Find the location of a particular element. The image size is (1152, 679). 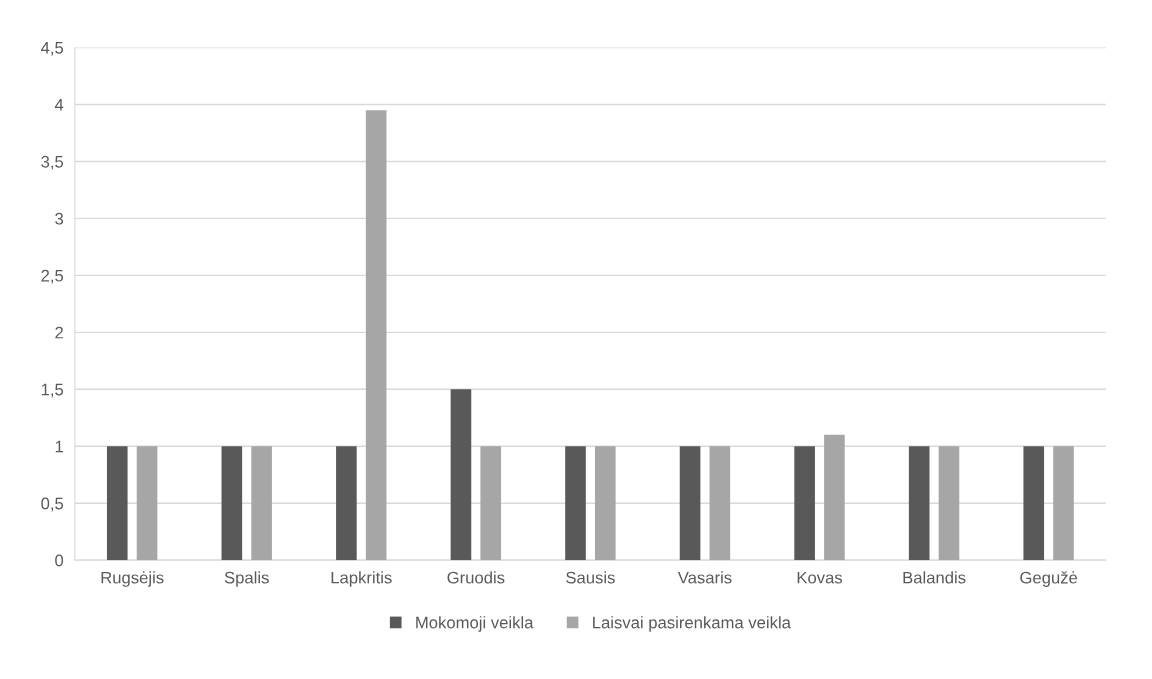

x-tick-label: Spalis is located at coordinates (246, 579).